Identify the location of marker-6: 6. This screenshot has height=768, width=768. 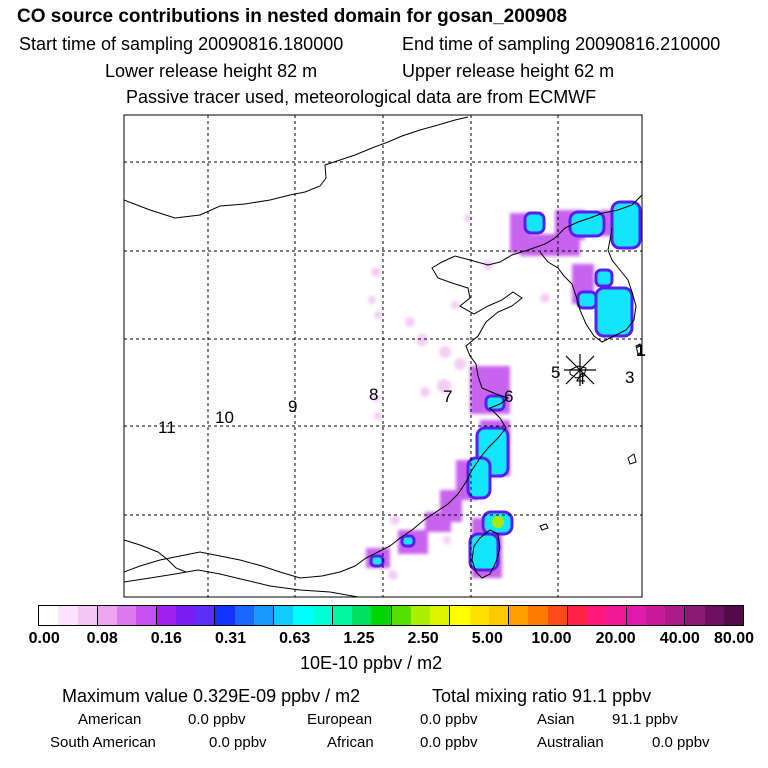
(508, 396).